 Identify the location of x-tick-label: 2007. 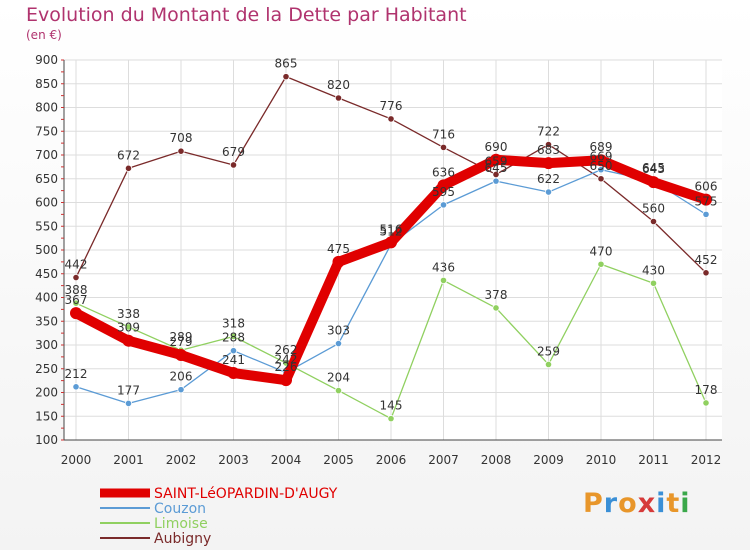
(443, 460).